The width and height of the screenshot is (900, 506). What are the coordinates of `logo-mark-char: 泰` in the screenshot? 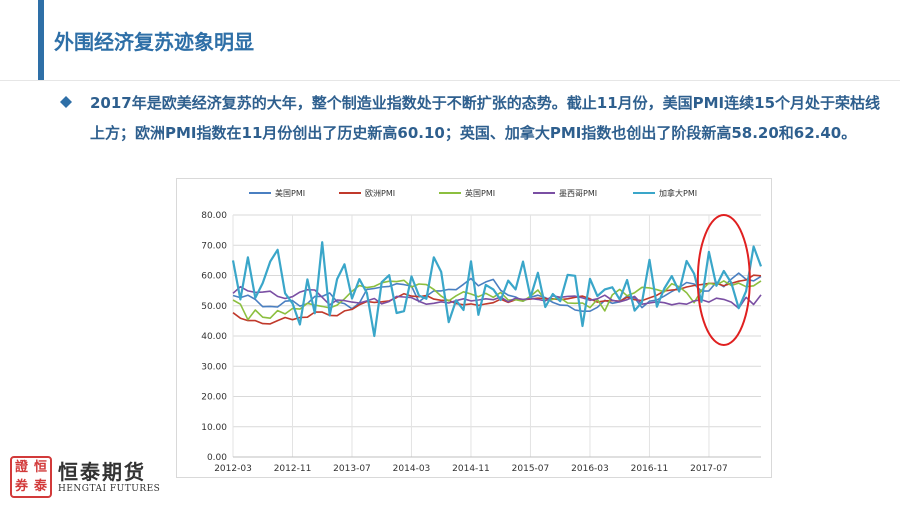 It's located at (40, 486).